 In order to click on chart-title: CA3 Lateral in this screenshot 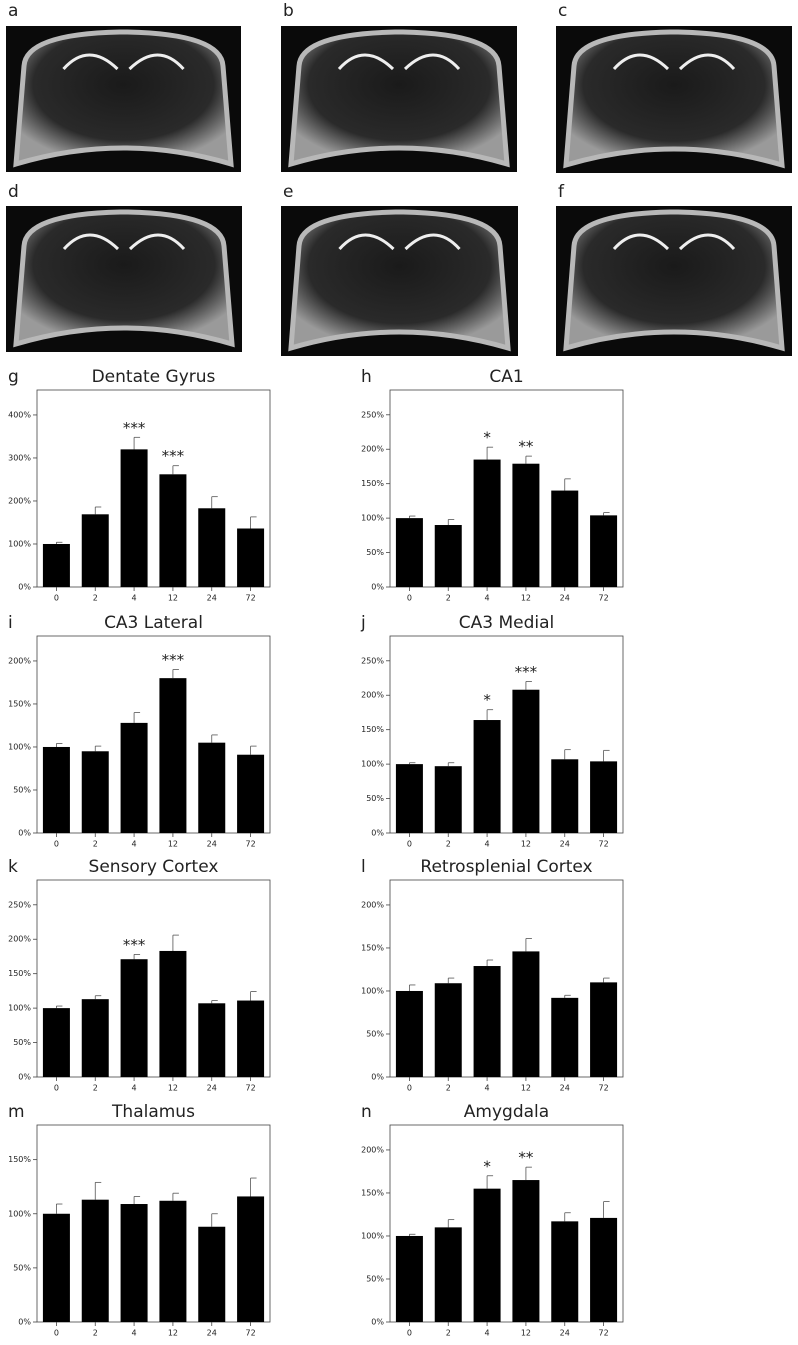, I will do `click(153, 623)`.